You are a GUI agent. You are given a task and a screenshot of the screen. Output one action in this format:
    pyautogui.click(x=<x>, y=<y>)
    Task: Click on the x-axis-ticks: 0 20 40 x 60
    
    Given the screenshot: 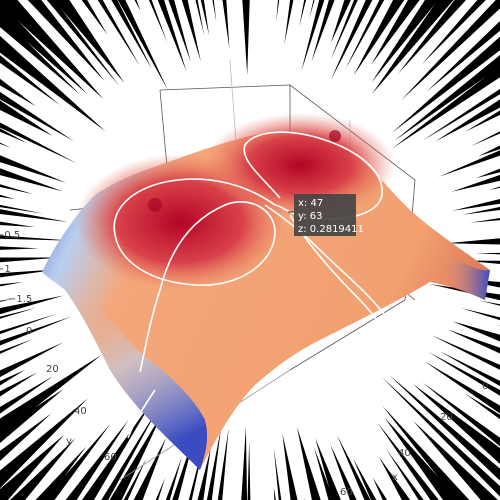 What is the action you would take?
    pyautogui.click(x=414, y=439)
    